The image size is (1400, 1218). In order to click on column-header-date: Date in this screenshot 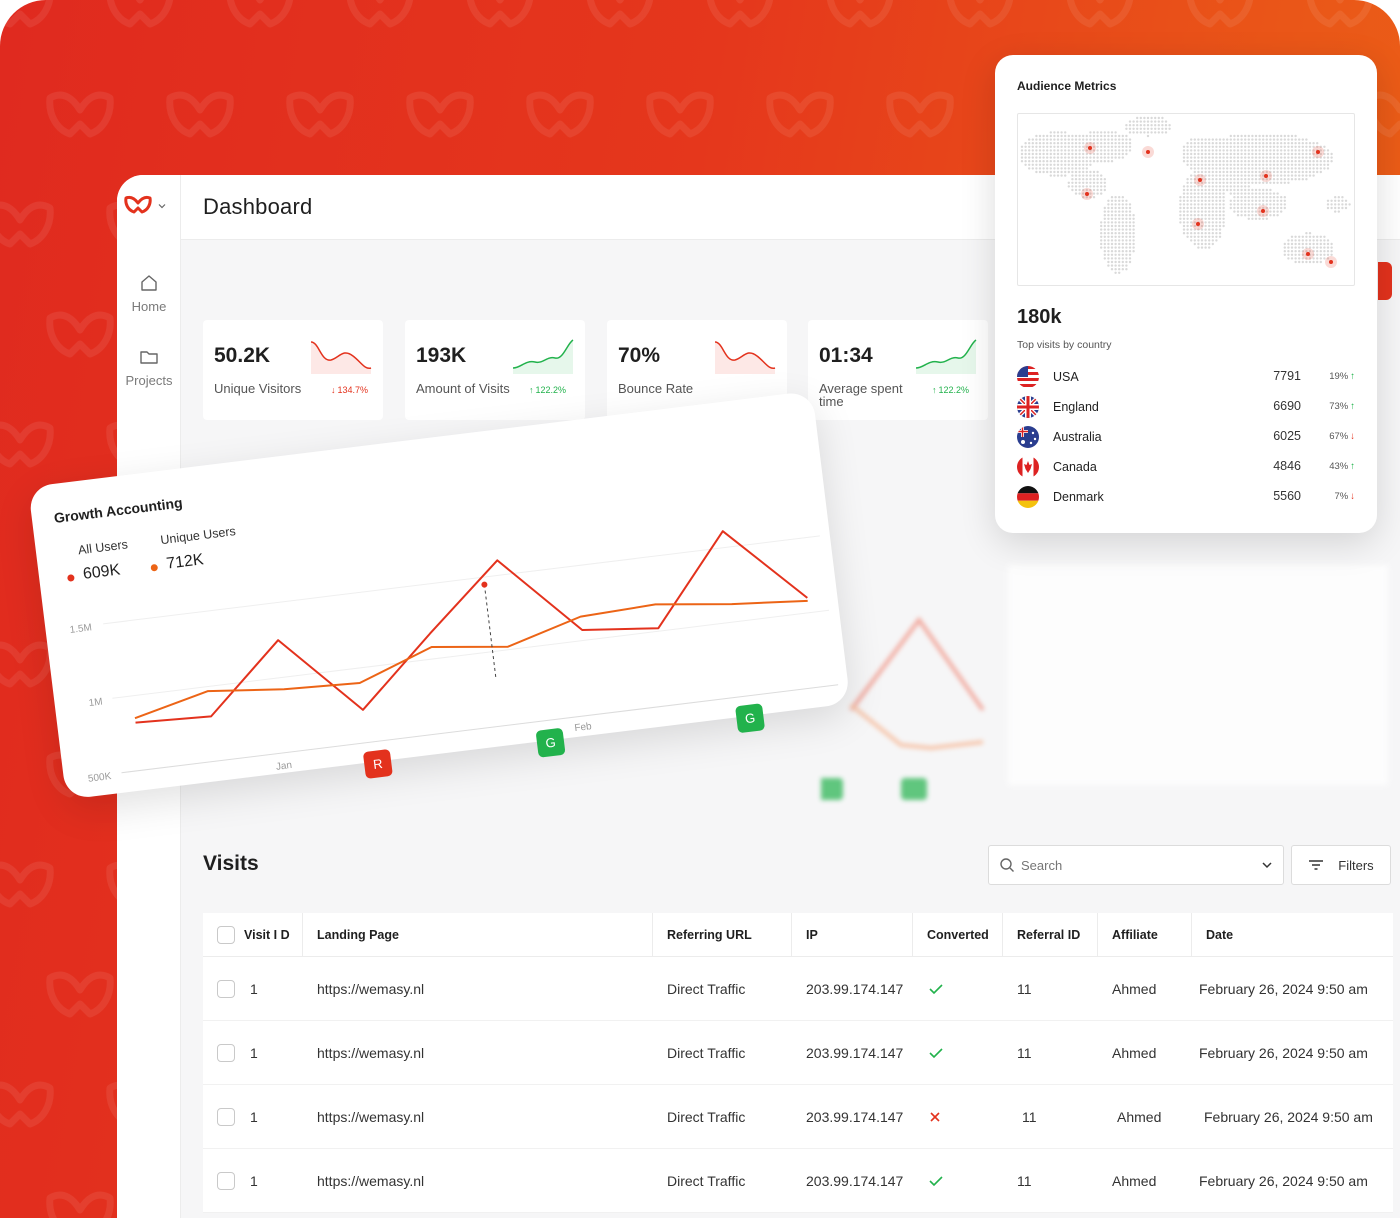, I will do `click(1220, 934)`.